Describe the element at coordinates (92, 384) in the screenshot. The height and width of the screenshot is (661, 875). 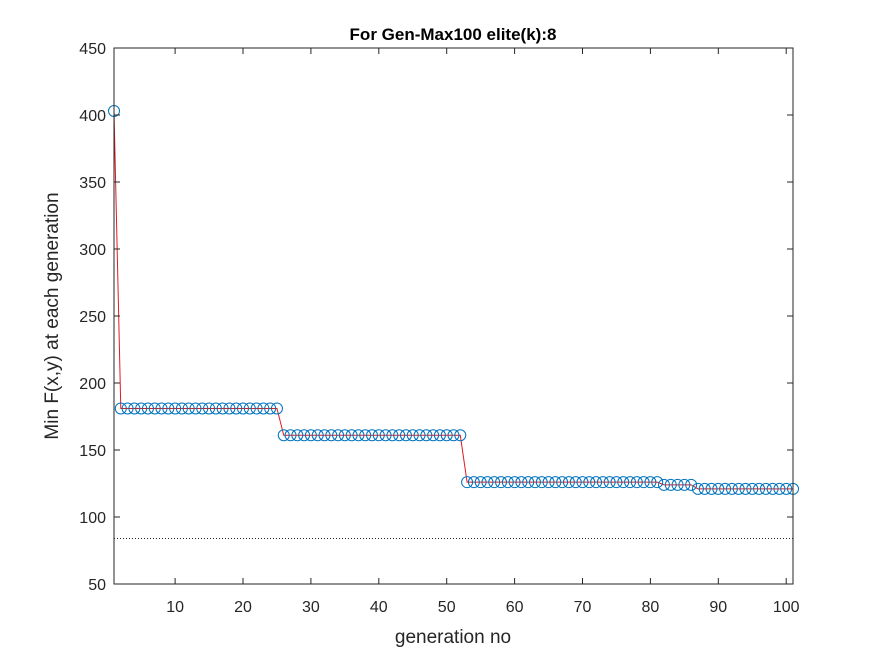
I see `y-tick-label: 200` at that location.